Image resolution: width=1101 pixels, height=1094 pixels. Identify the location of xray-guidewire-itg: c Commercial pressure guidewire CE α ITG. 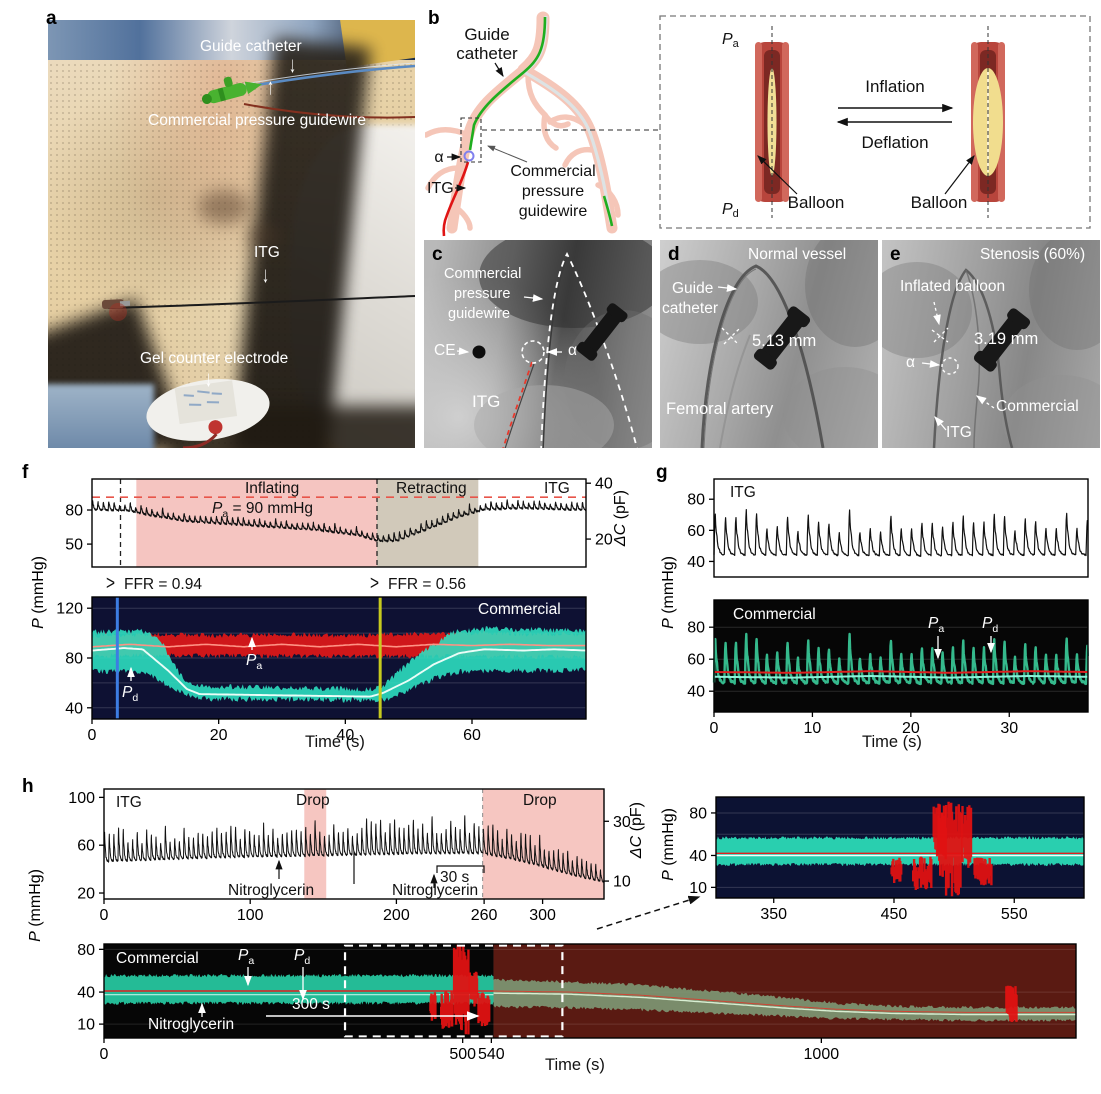
(538, 344).